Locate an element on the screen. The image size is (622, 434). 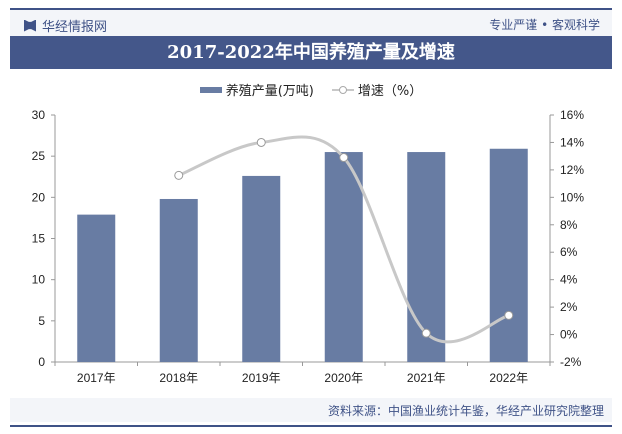
brand-name: 华经情报网 is located at coordinates (75, 27).